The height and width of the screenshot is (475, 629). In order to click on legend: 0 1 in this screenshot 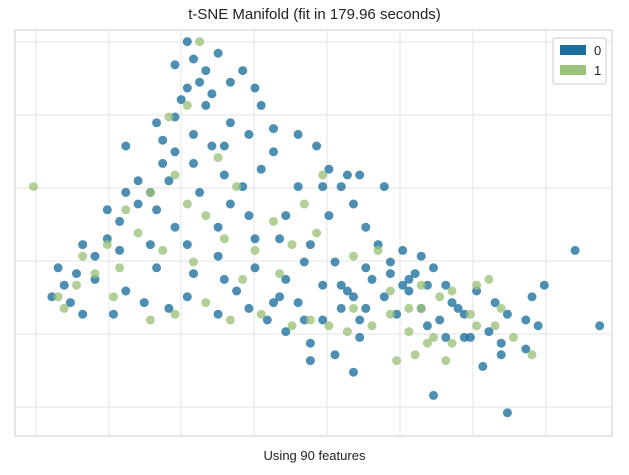, I will do `click(579, 61)`.